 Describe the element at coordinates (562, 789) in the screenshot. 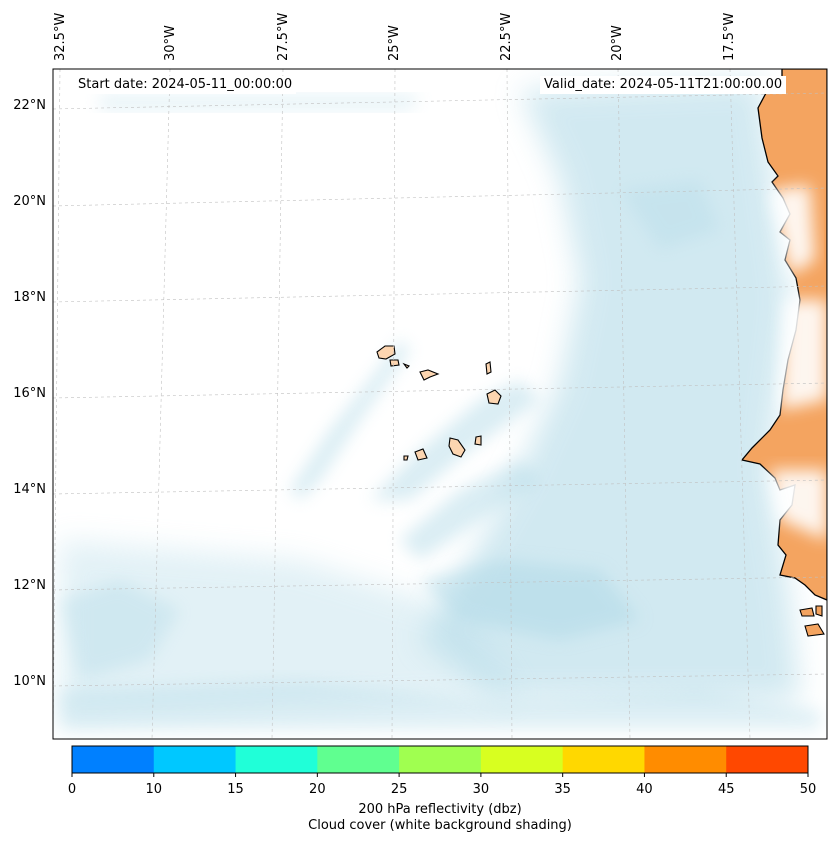

I see `colorbar-tick-label: 35` at that location.